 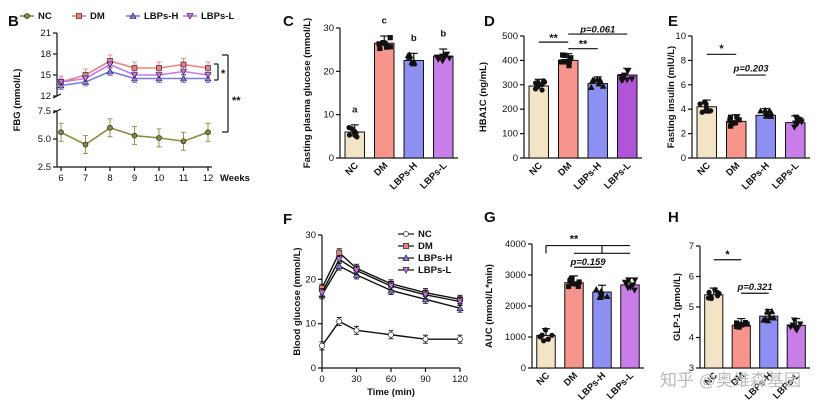 I want to click on y-tick-label: 2.5, so click(x=44, y=167).